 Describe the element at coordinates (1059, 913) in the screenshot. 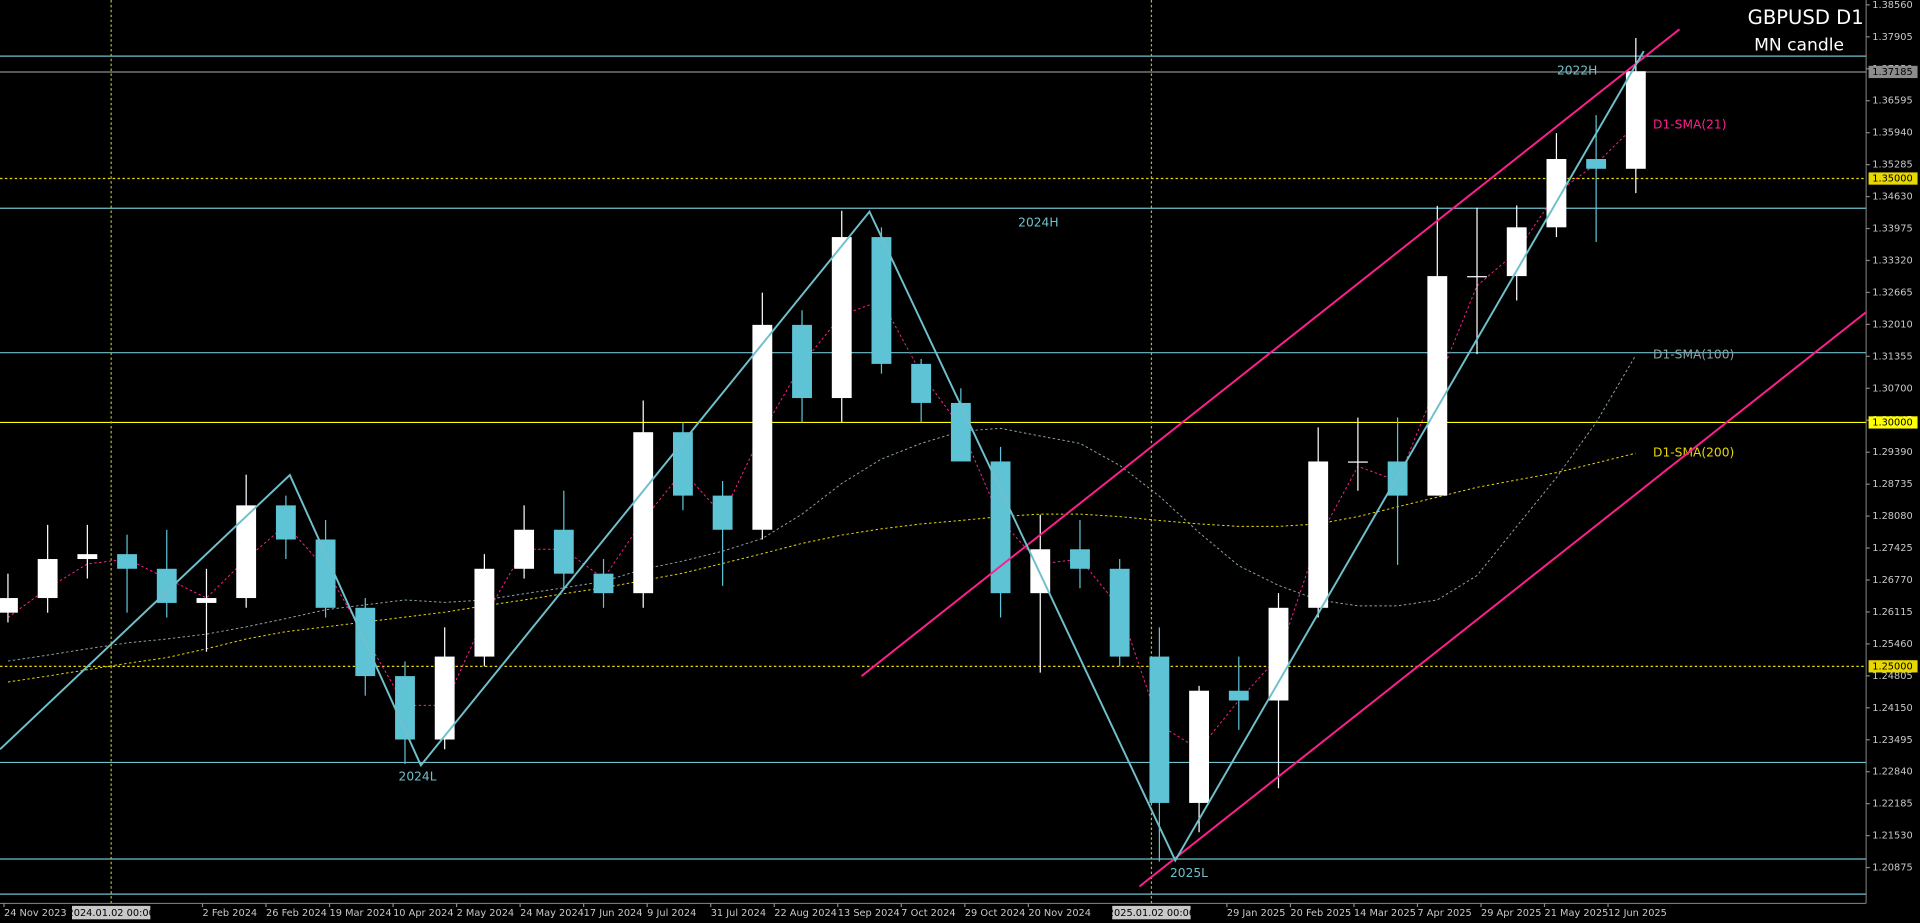

I see `x-tick-label: 20 Nov 2024` at that location.